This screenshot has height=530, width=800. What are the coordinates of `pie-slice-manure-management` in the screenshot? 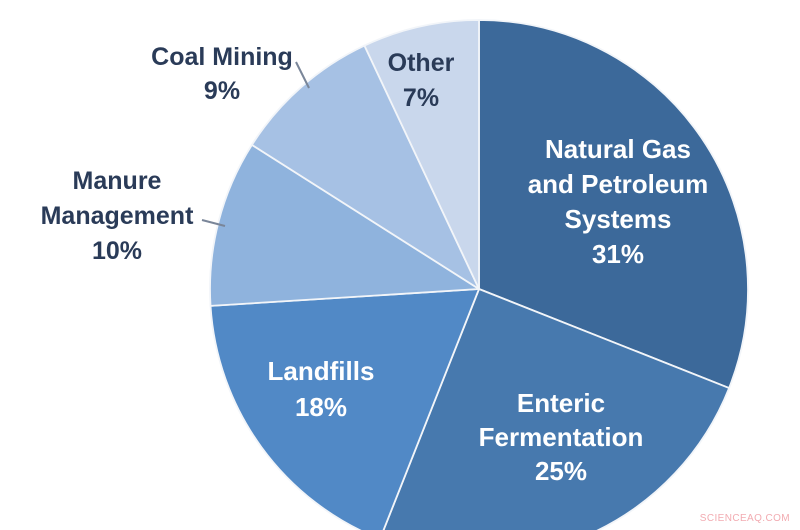 It's located at (344, 225).